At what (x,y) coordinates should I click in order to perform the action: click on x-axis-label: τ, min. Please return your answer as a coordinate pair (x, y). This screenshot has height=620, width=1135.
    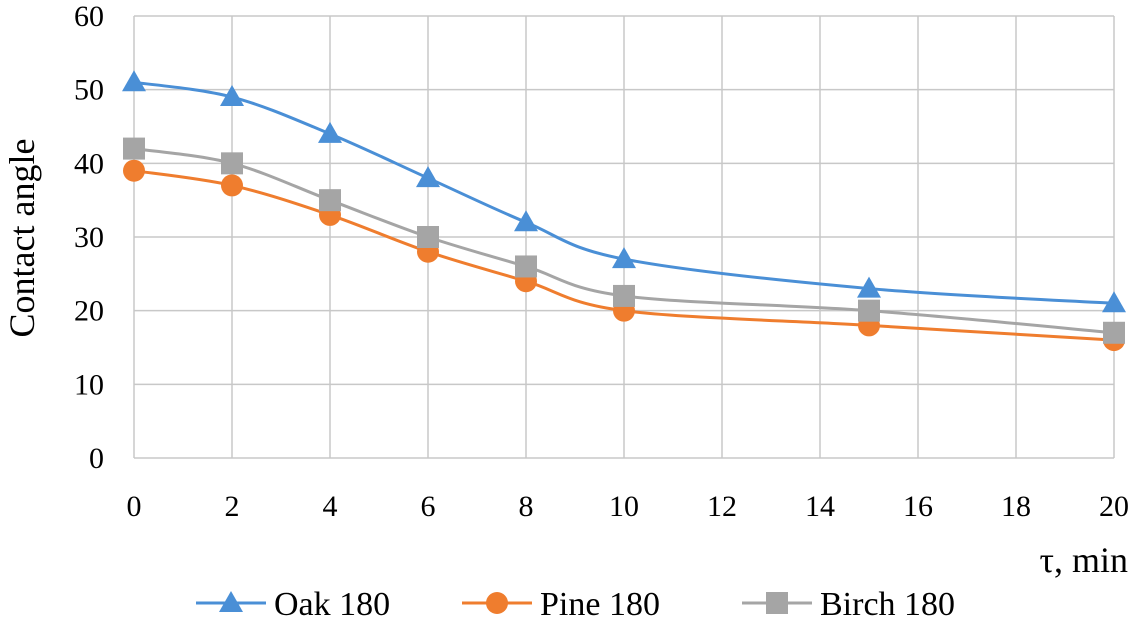
    Looking at the image, I should click on (1084, 560).